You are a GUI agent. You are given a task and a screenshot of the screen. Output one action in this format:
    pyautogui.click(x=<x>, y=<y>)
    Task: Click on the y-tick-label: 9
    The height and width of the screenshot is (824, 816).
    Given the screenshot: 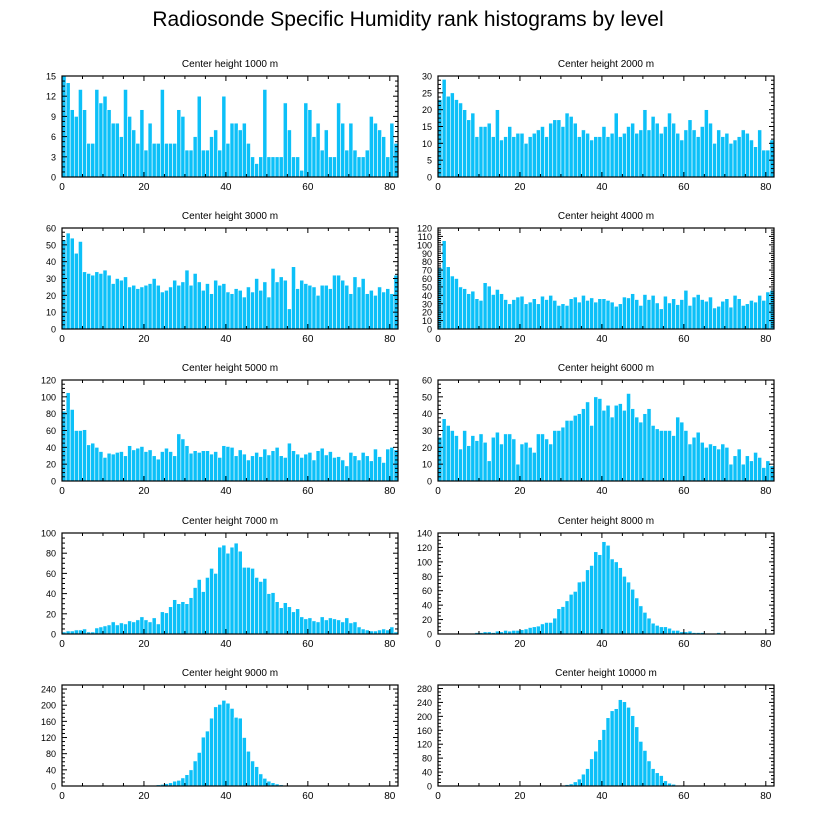 What is the action you would take?
    pyautogui.click(x=53, y=117)
    